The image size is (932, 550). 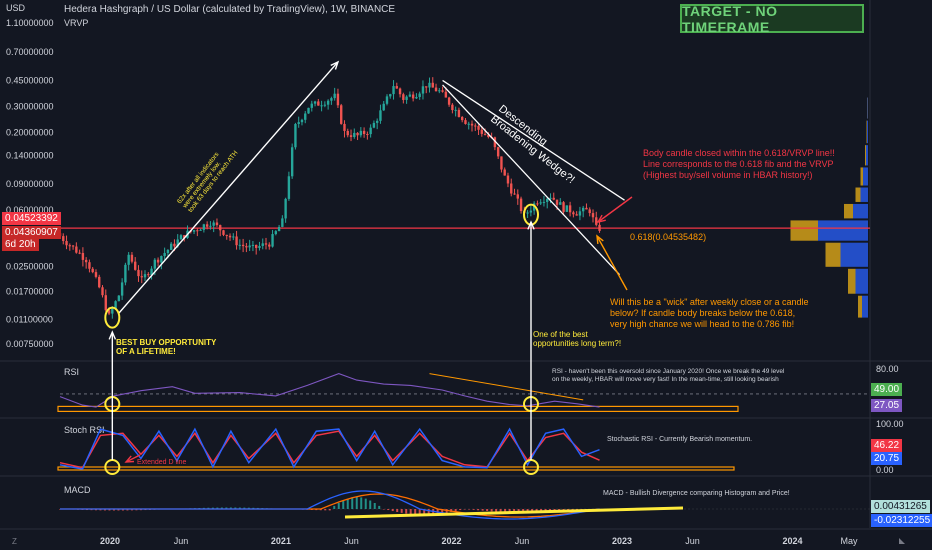 What do you see at coordinates (30, 291) in the screenshot?
I see `price-tick-label: 0.01700000` at bounding box center [30, 291].